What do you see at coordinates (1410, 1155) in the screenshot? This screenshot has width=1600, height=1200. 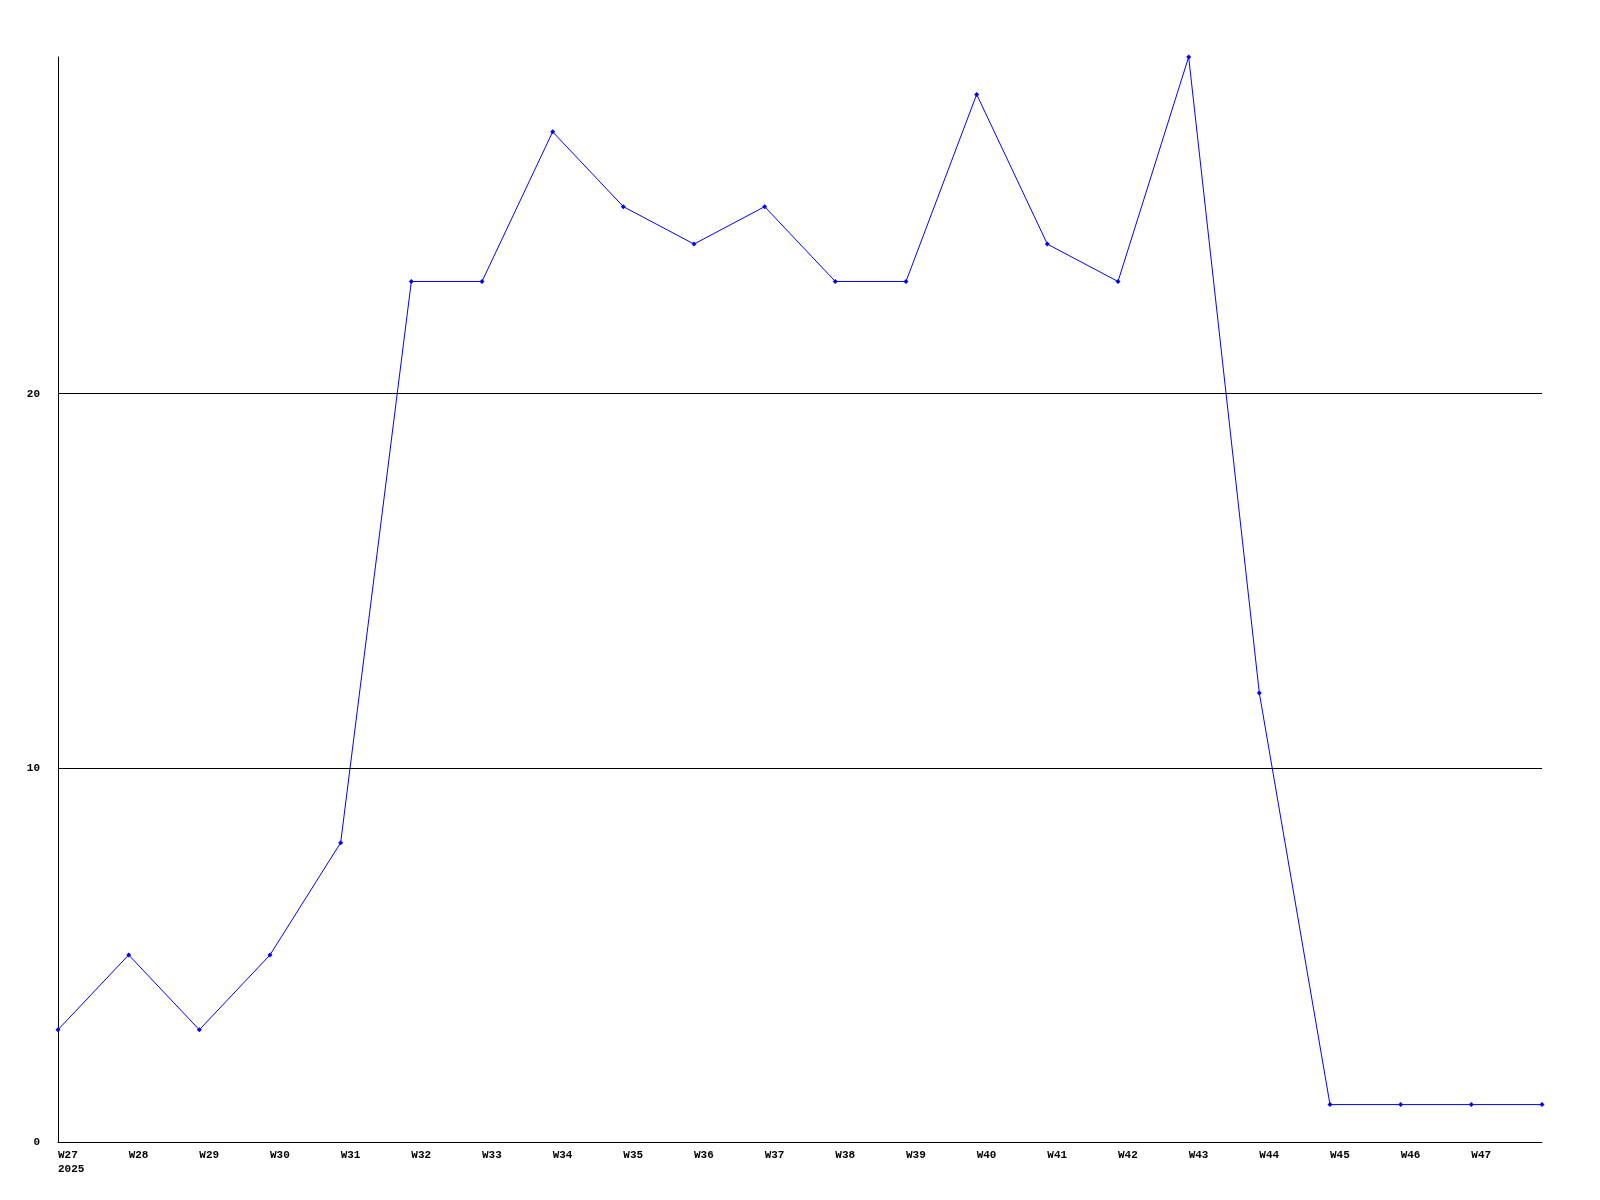 I see `x-tick-label: W46` at bounding box center [1410, 1155].